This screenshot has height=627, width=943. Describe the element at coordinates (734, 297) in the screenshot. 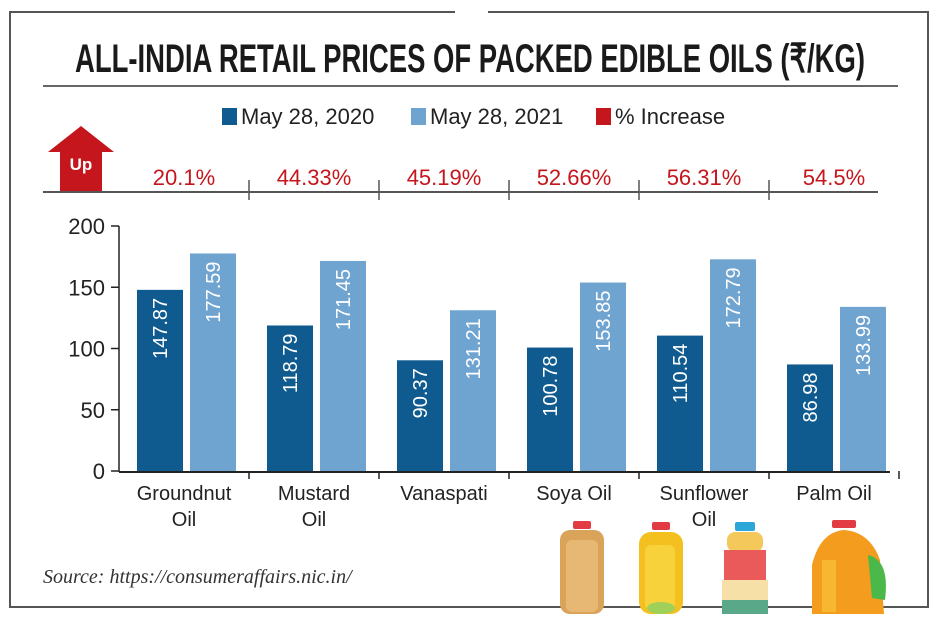

I see `bar-value-label: 172.79` at that location.